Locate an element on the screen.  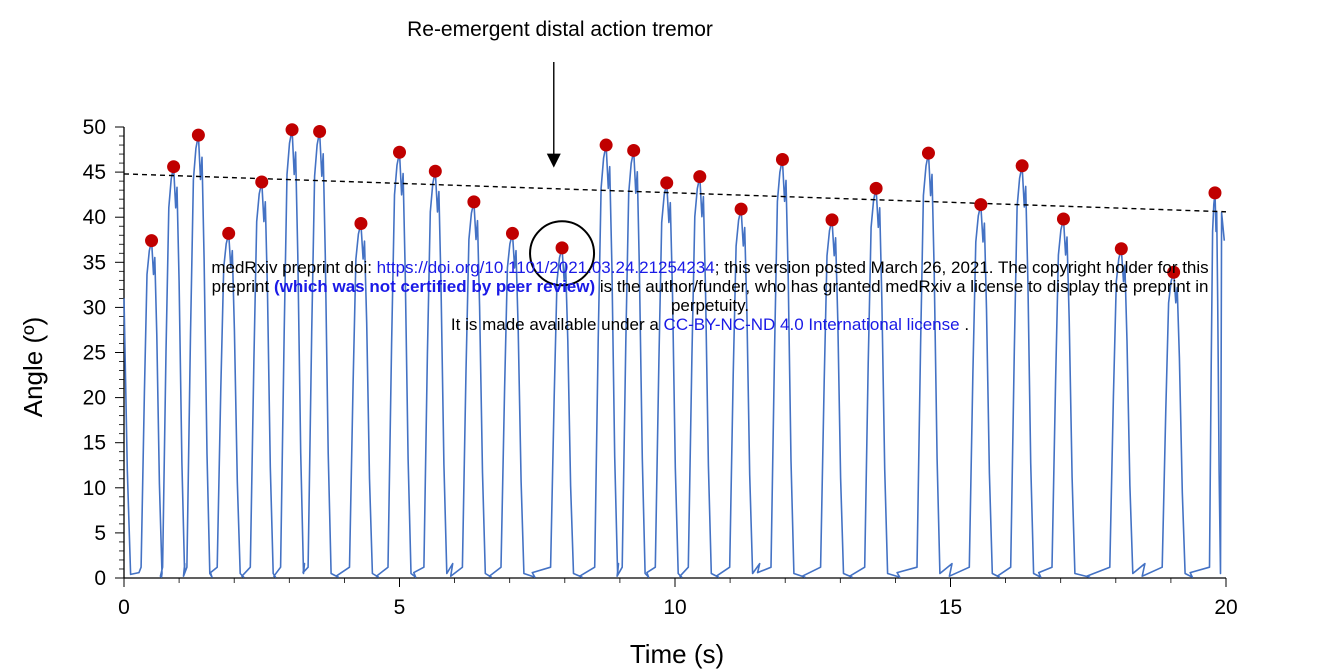
y-tick-label: 30 is located at coordinates (94, 307).